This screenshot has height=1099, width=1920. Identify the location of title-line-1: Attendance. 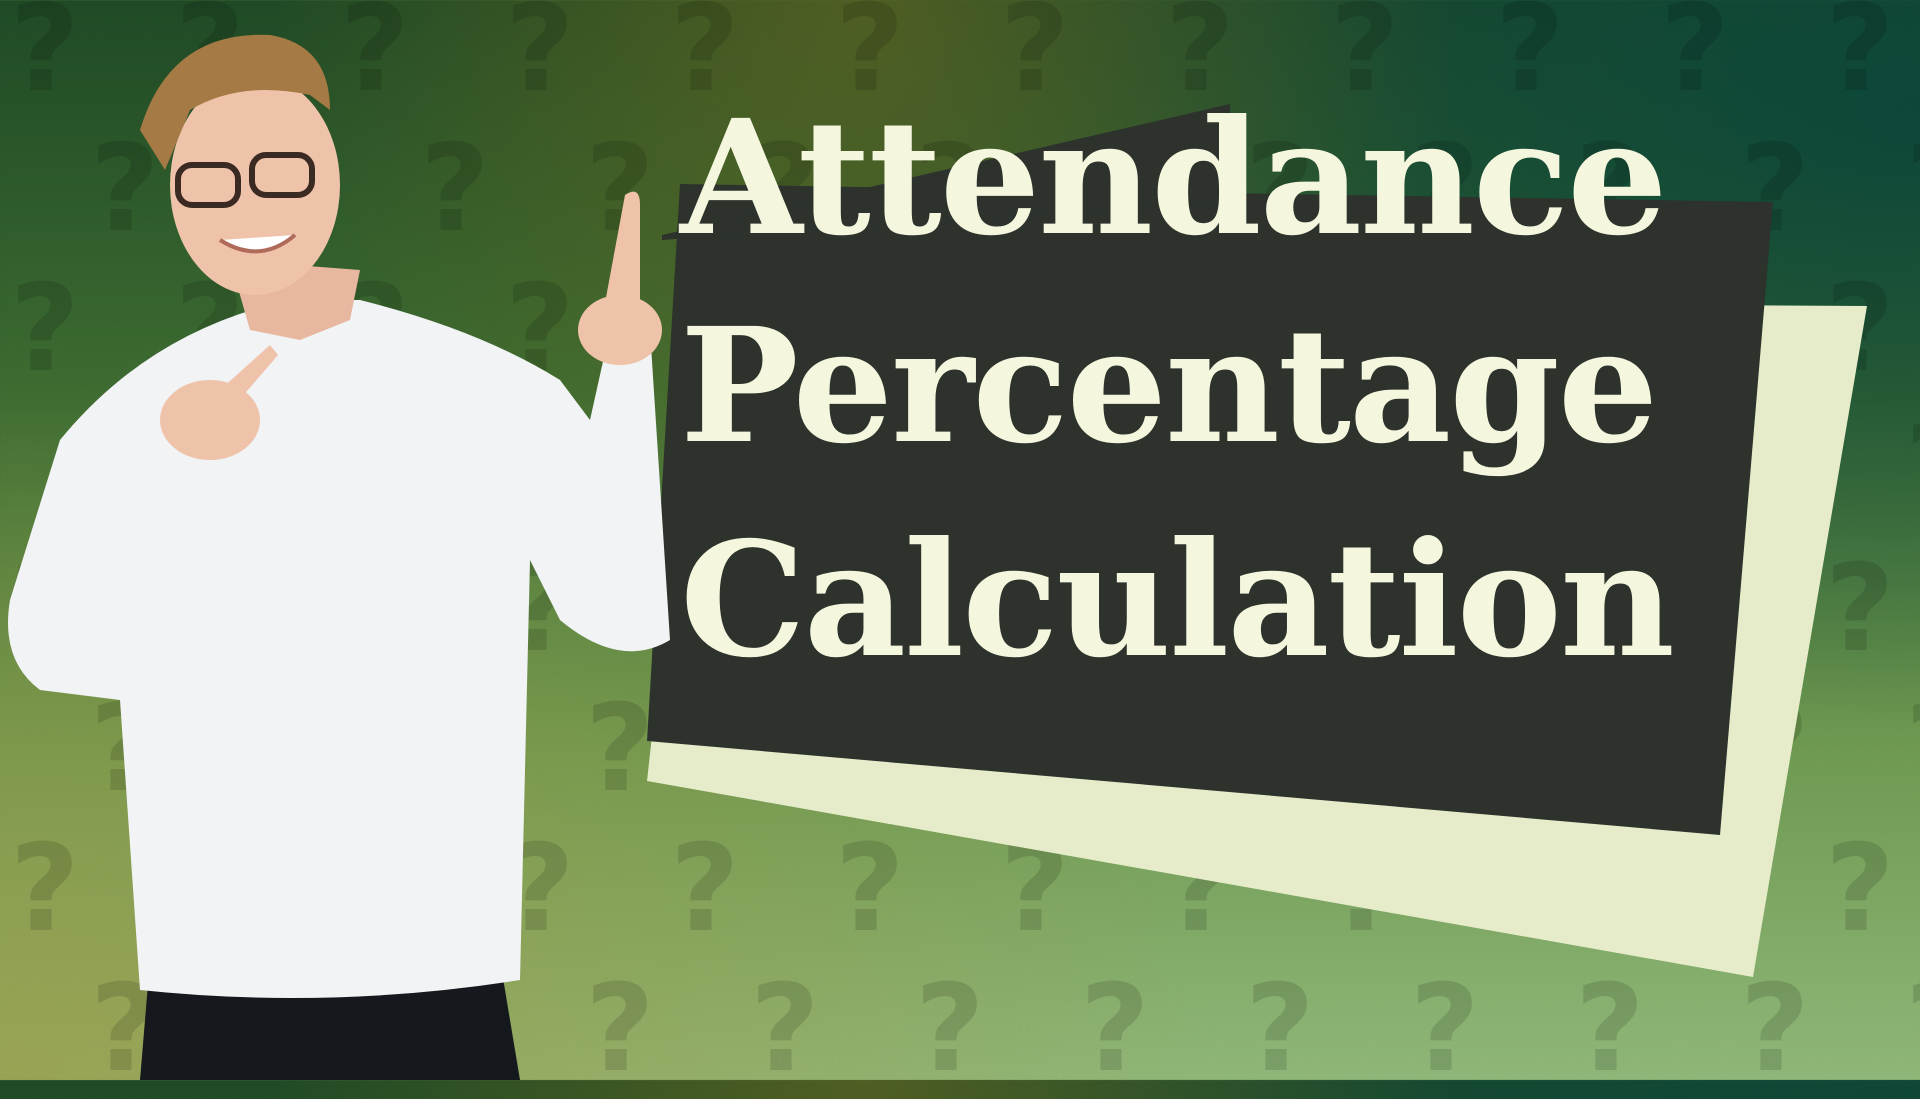
(1174, 178).